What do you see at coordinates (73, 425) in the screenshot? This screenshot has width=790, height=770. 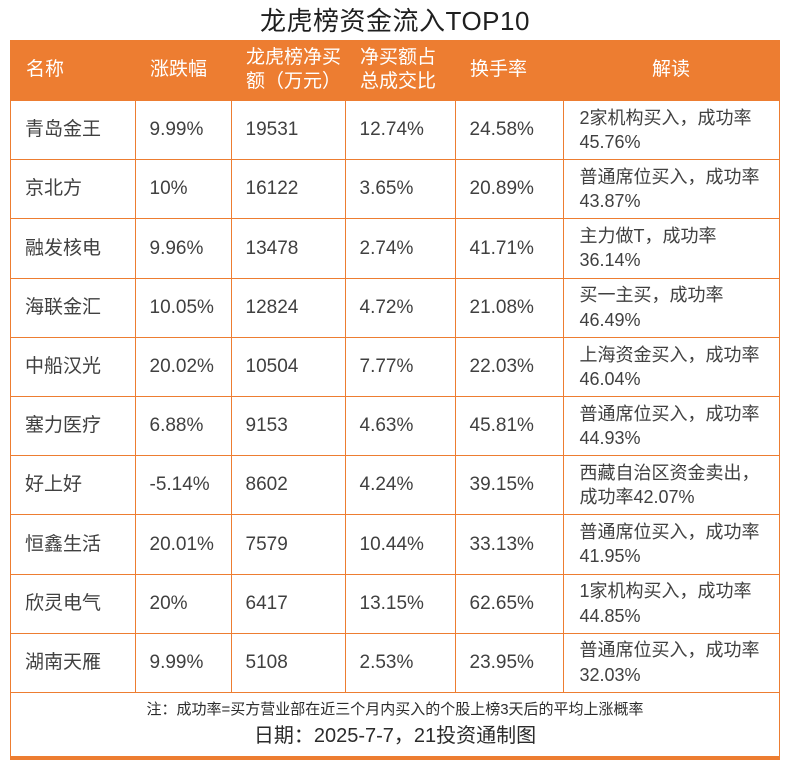 I see `cell-name: 塞力医疗` at bounding box center [73, 425].